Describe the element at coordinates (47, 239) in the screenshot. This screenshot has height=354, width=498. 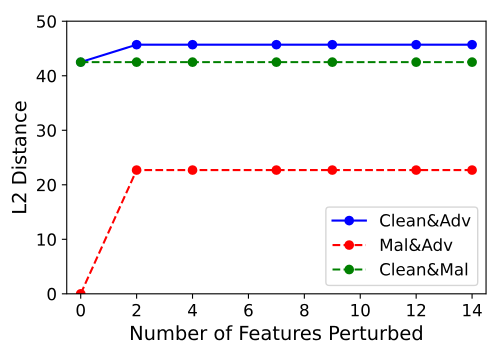
I see `y-tick-label: 10` at that location.